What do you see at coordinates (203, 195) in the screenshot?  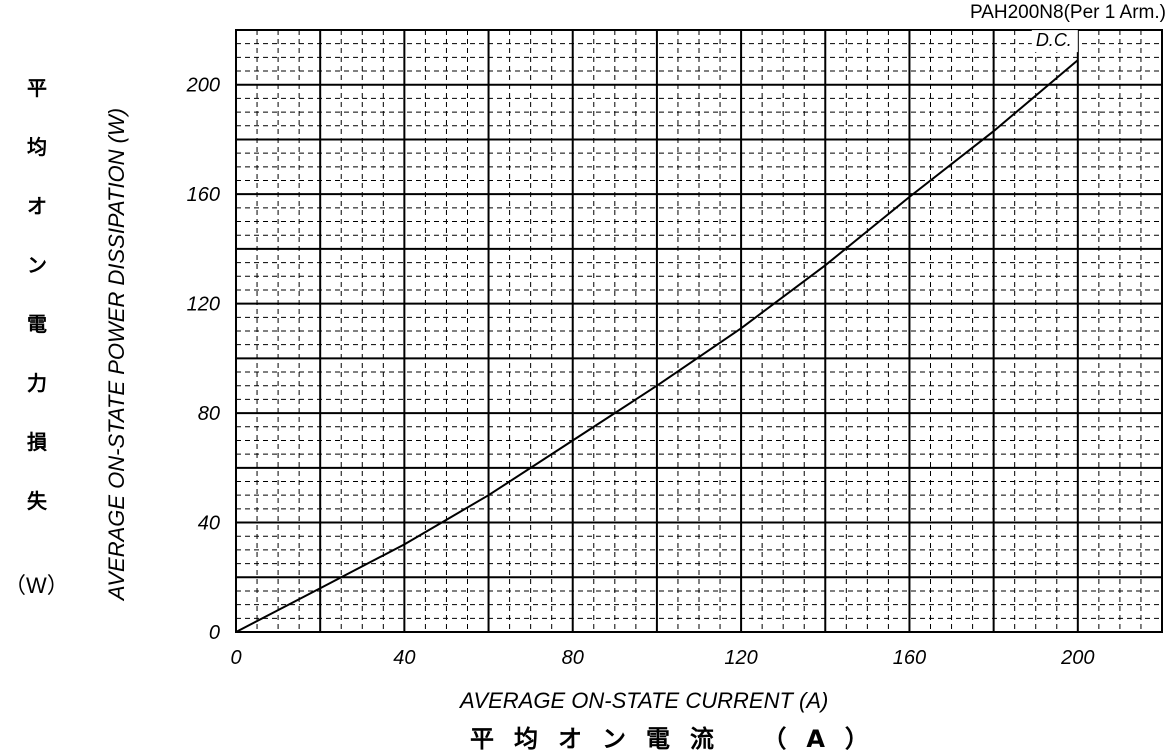 I see `y-tick-label: 160` at bounding box center [203, 195].